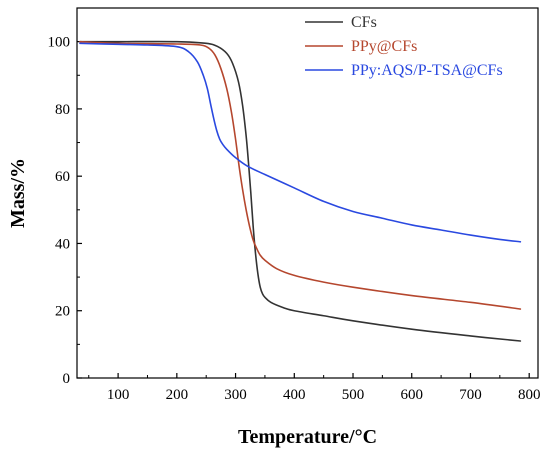 The image size is (550, 454). What do you see at coordinates (177, 395) in the screenshot?
I see `x-tick-label: 200` at bounding box center [177, 395].